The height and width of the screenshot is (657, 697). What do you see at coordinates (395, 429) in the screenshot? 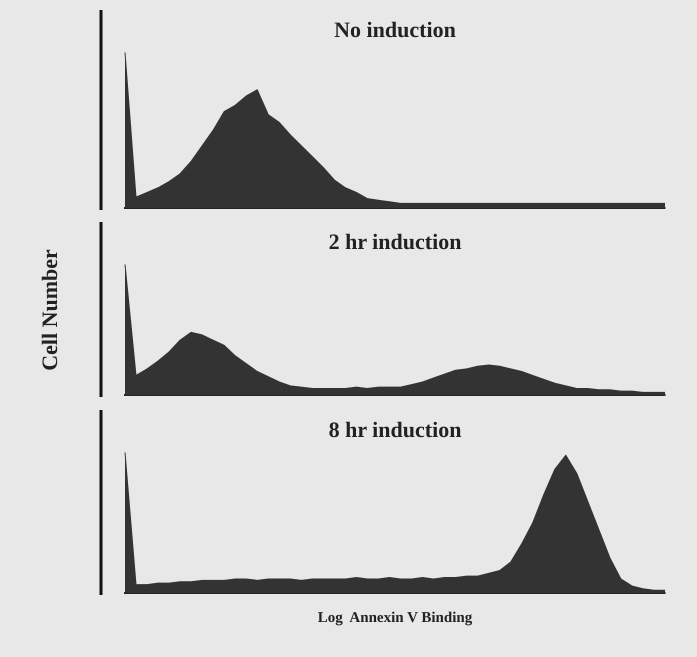
I see `chart-title: 8 hr induction` at bounding box center [395, 429].